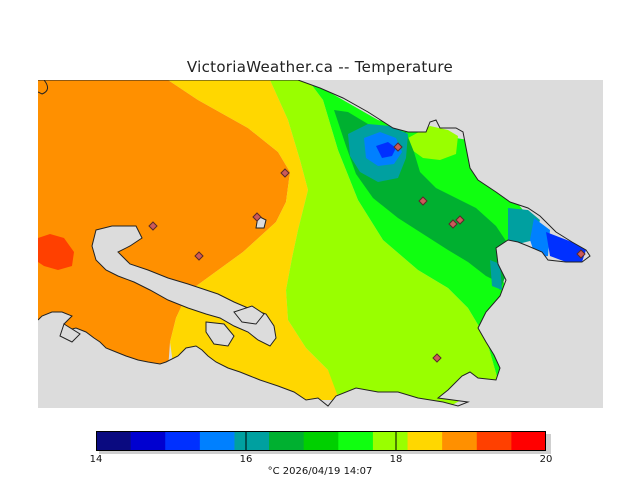  What do you see at coordinates (386, 150) in the screenshot?
I see `band-15-0-blue` at bounding box center [386, 150].